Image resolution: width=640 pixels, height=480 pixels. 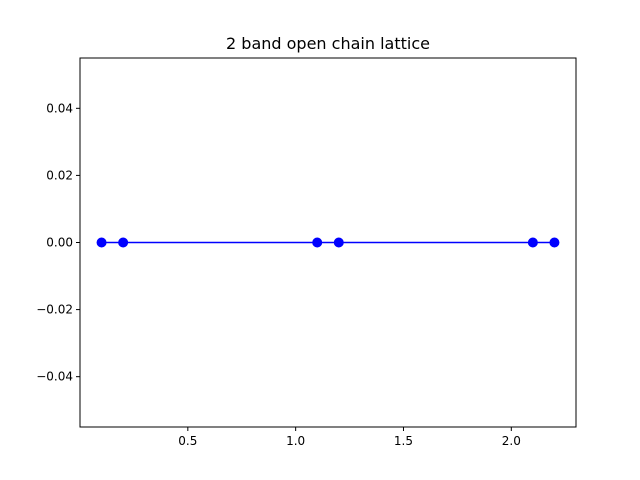 What do you see at coordinates (403, 441) in the screenshot?
I see `x-tick-label: 1.5` at bounding box center [403, 441].